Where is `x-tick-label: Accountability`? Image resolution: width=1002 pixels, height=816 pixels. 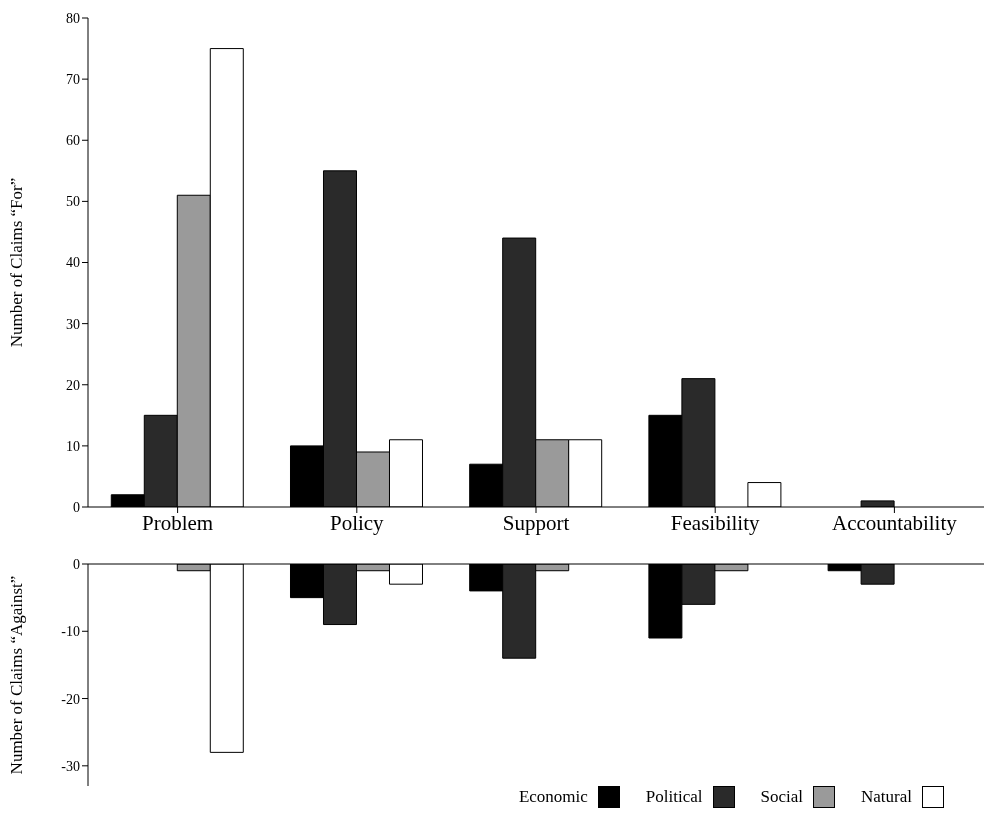
x-tick-label: Accountability is located at coordinates (894, 522).